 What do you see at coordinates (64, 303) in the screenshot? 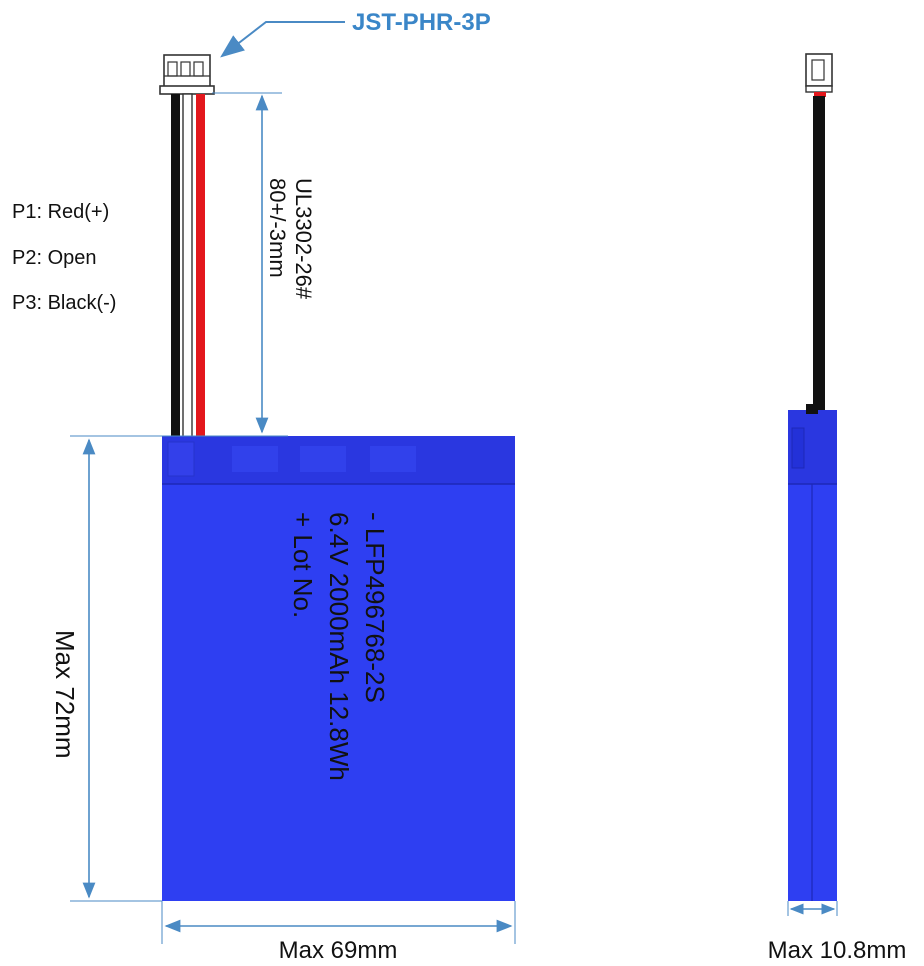
I see `pin-3-label: P3: Black(-)` at bounding box center [64, 303].